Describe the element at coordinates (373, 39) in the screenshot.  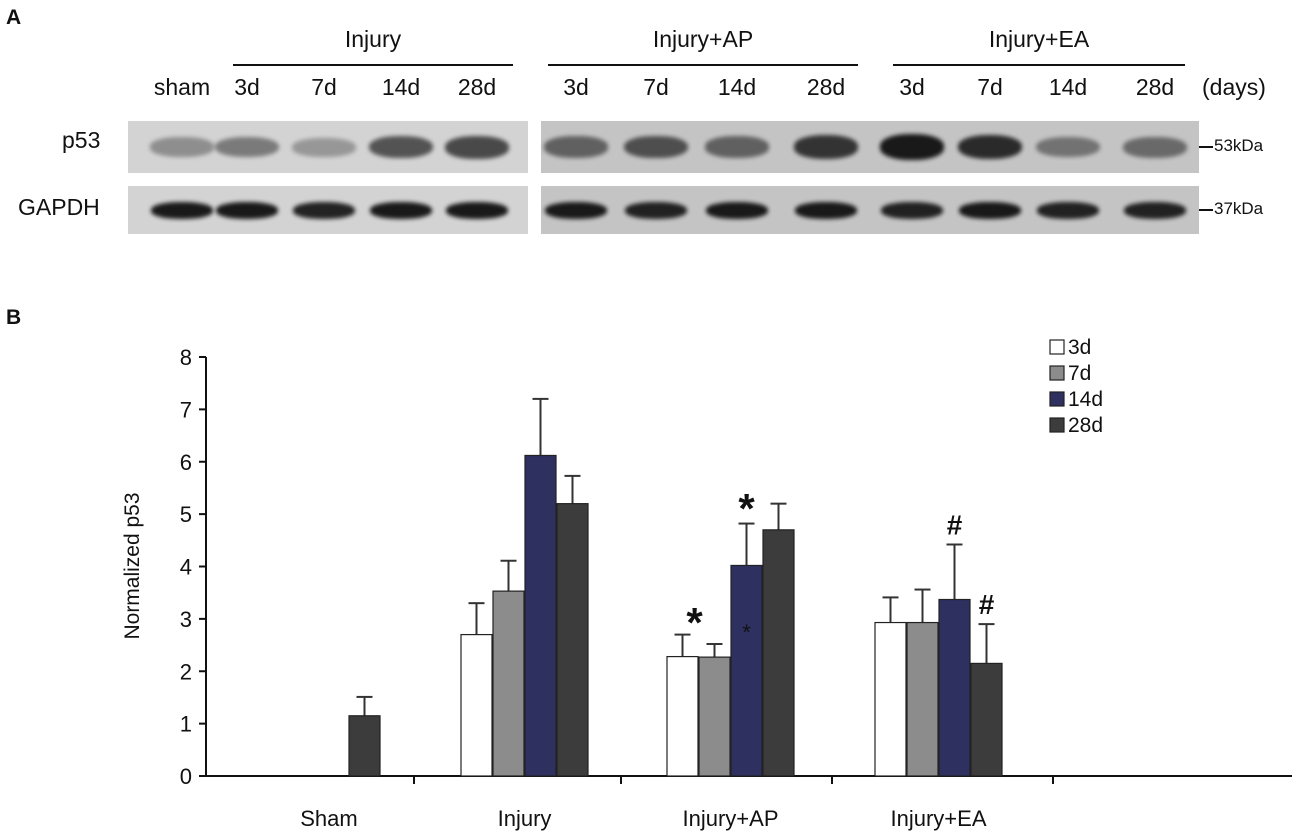
I see `group-label: Injury` at that location.